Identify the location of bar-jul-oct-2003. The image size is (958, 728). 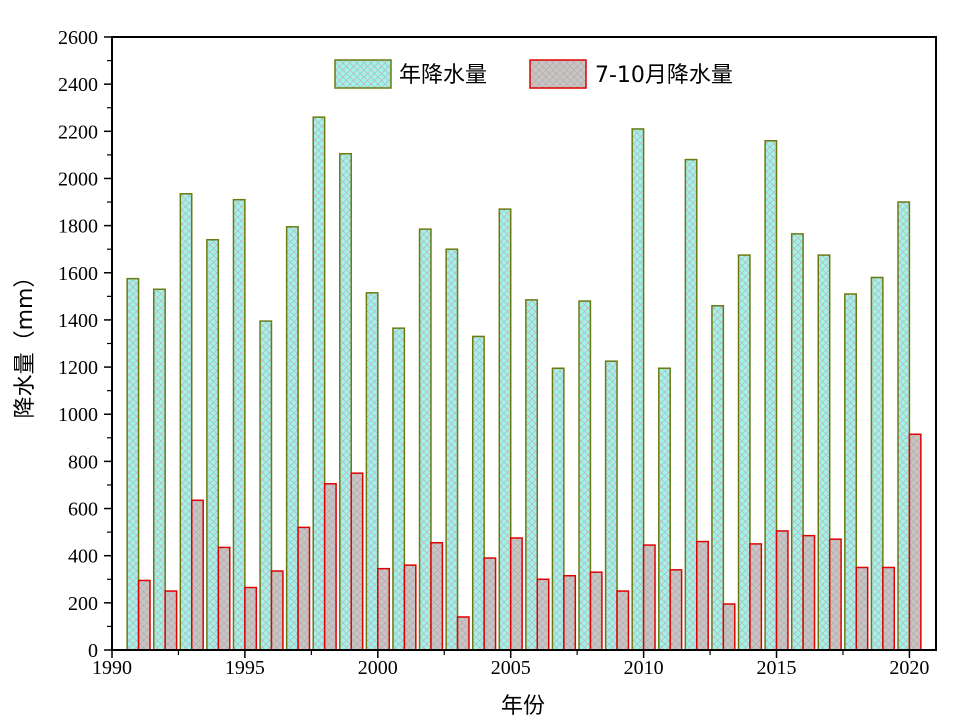
(463, 633).